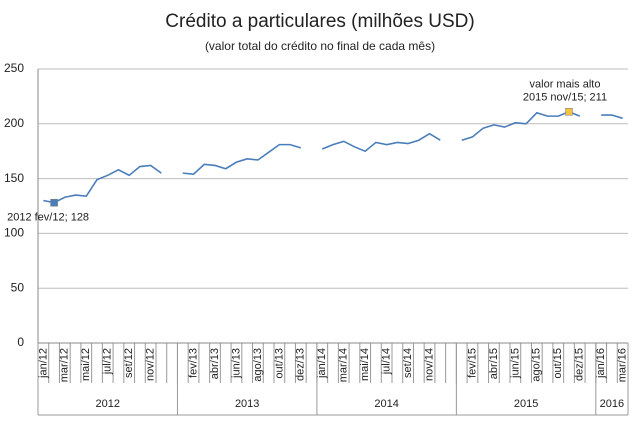 Image resolution: width=640 pixels, height=421 pixels. What do you see at coordinates (193, 363) in the screenshot?
I see `x-tick-label: fev/13` at bounding box center [193, 363].